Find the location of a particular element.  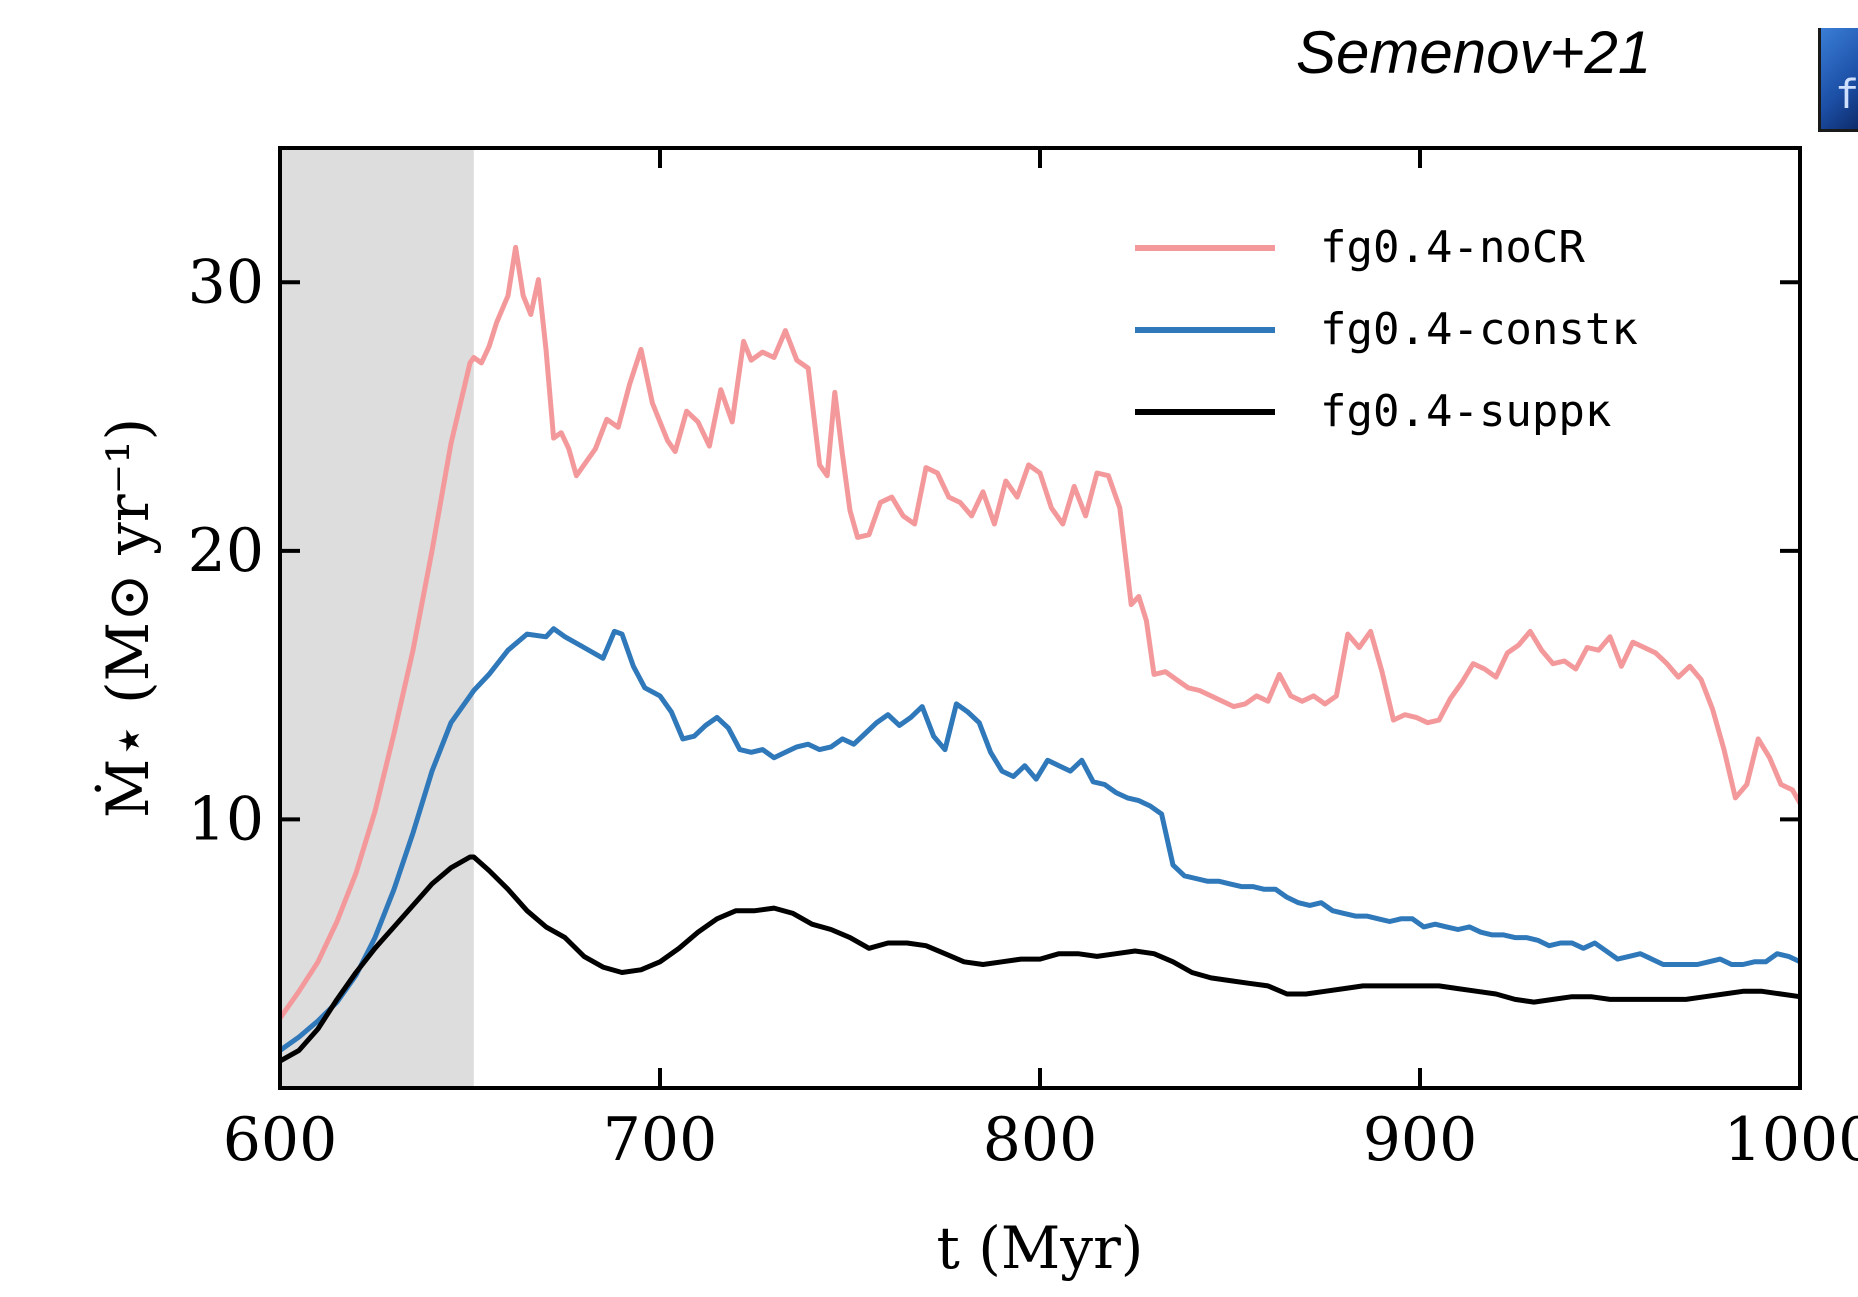

cropped-inset-image: f is located at coordinates (1838, 80).